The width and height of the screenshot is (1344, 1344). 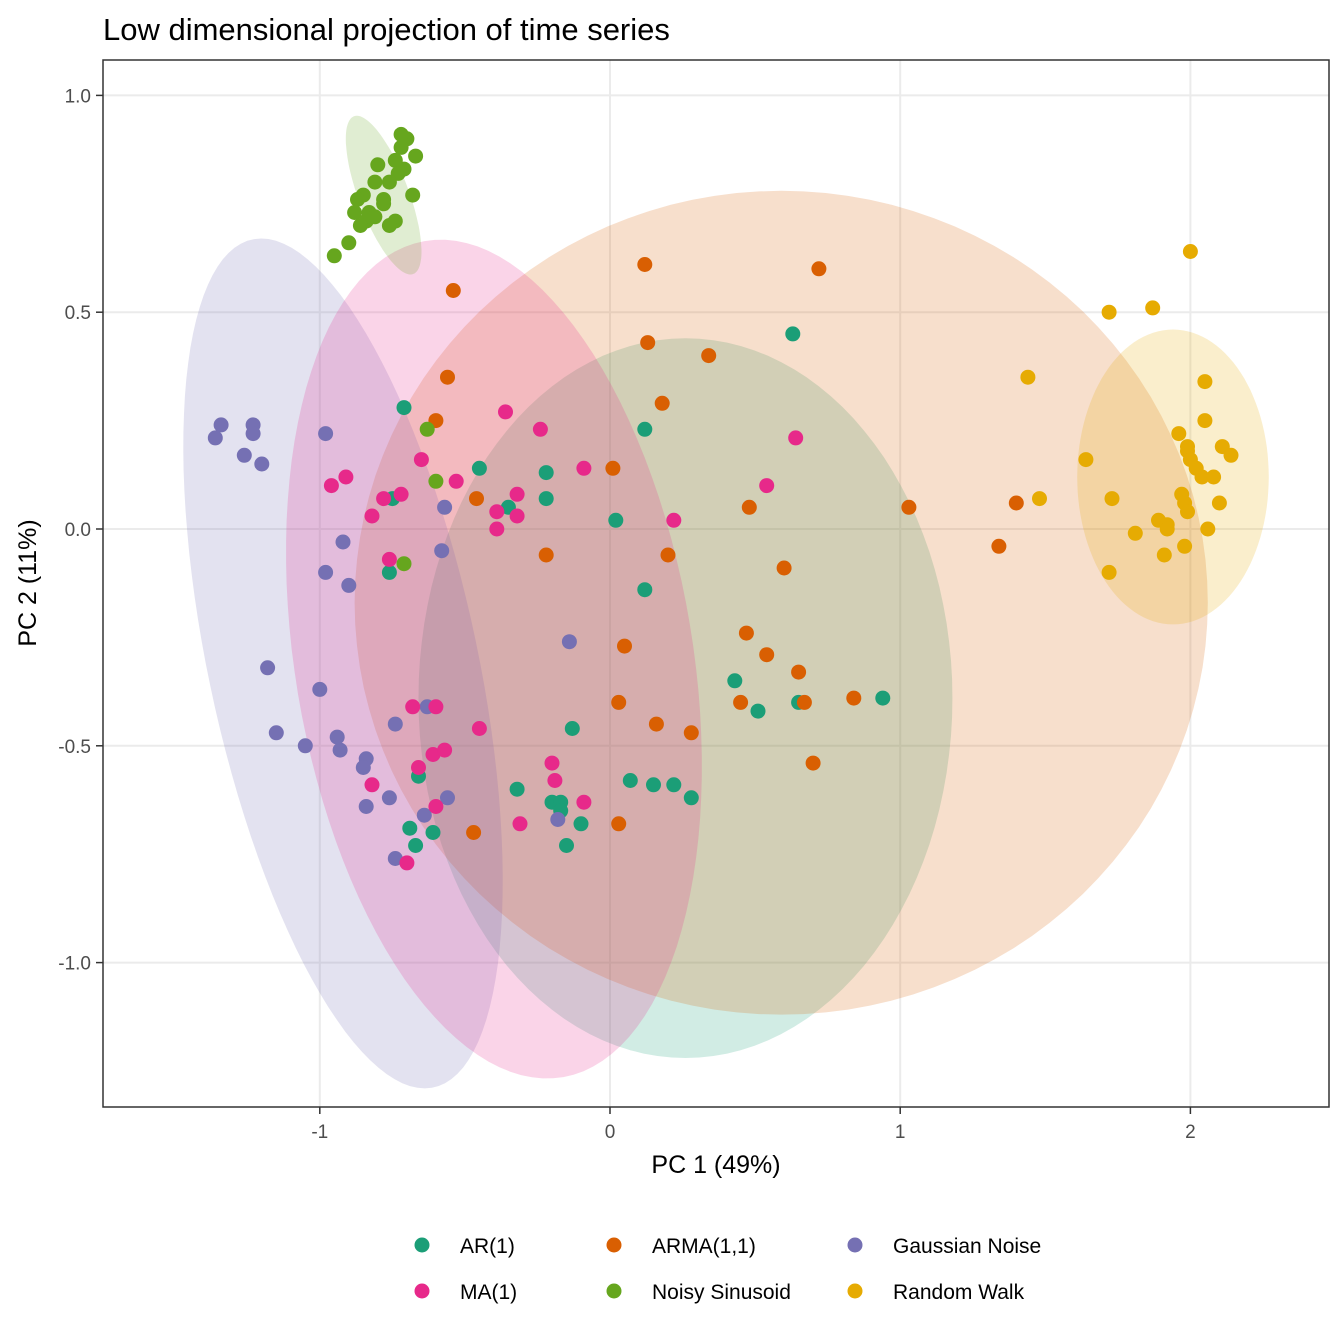 What do you see at coordinates (74, 964) in the screenshot?
I see `y-tick-label: -1.0` at bounding box center [74, 964].